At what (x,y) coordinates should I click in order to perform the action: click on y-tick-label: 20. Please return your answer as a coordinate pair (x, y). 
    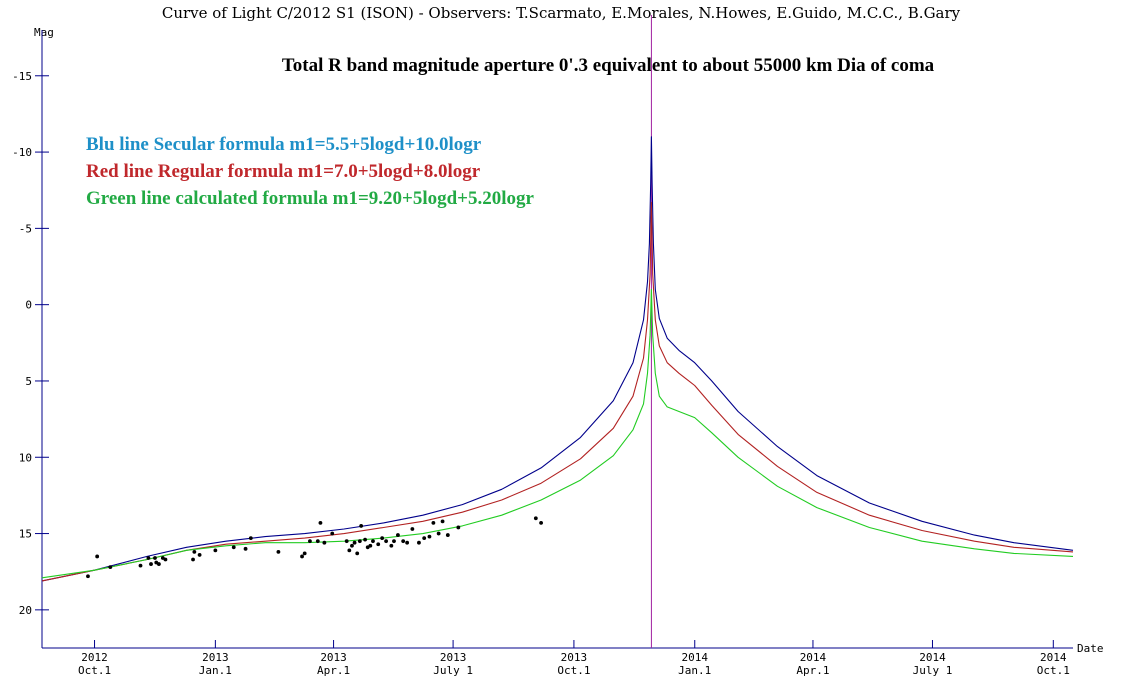
    Looking at the image, I should click on (25, 610).